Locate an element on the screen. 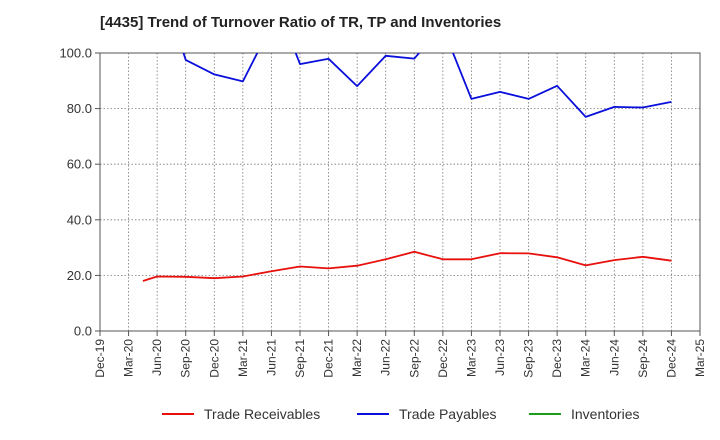 This screenshot has width=720, height=440. x-tick-label: Mar-20 is located at coordinates (129, 358).